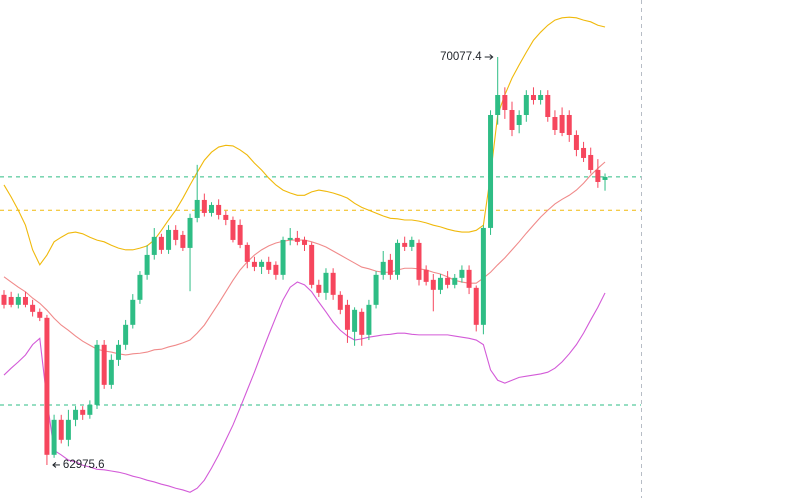  Describe the element at coordinates (84, 465) in the screenshot. I see `annotation-label: 62975.6` at that location.